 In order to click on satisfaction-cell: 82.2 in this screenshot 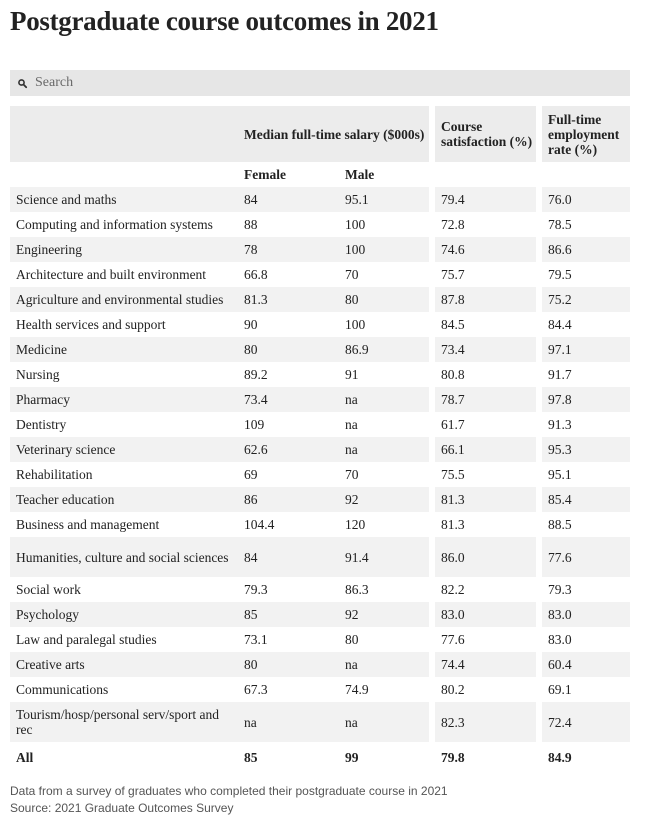, I will do `click(453, 589)`.